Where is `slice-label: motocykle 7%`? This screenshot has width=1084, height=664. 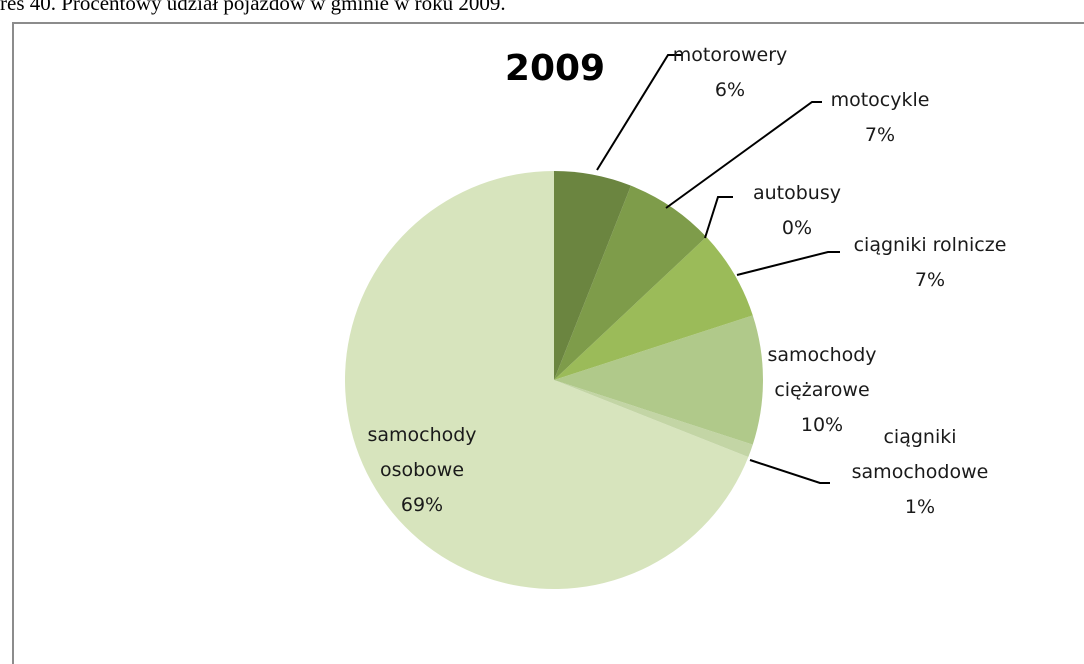 slice-label: motocykle 7% is located at coordinates (880, 118).